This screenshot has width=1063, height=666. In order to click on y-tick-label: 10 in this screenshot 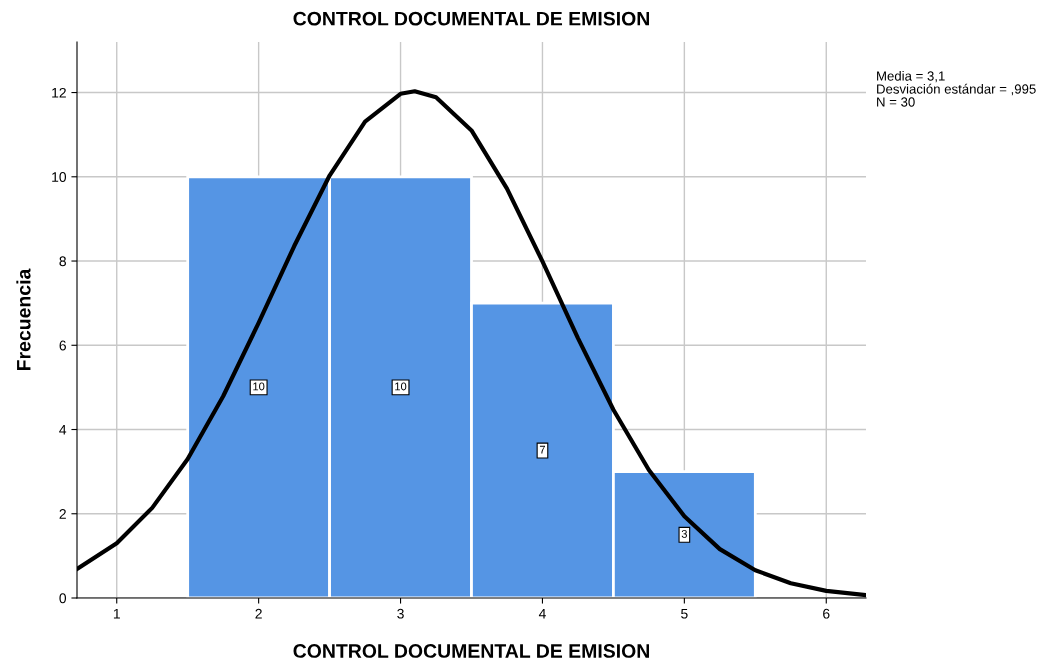, I will do `click(59, 177)`.